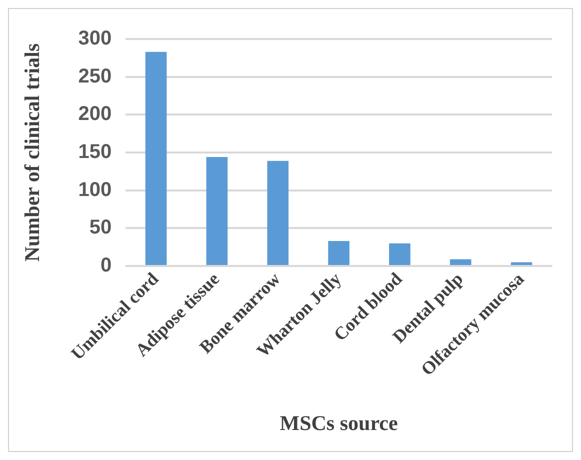 The width and height of the screenshot is (581, 460). What do you see at coordinates (95, 152) in the screenshot?
I see `y-tick-label: 150` at bounding box center [95, 152].